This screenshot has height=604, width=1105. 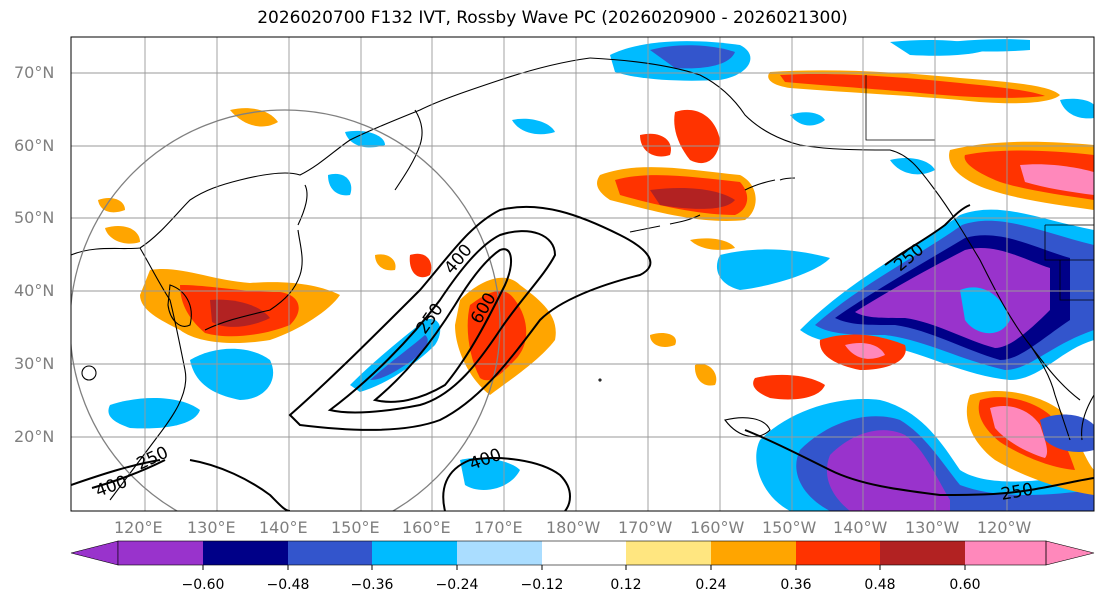 What do you see at coordinates (626, 585) in the screenshot?
I see `colorbar-tick-label: 0.12` at bounding box center [626, 585].